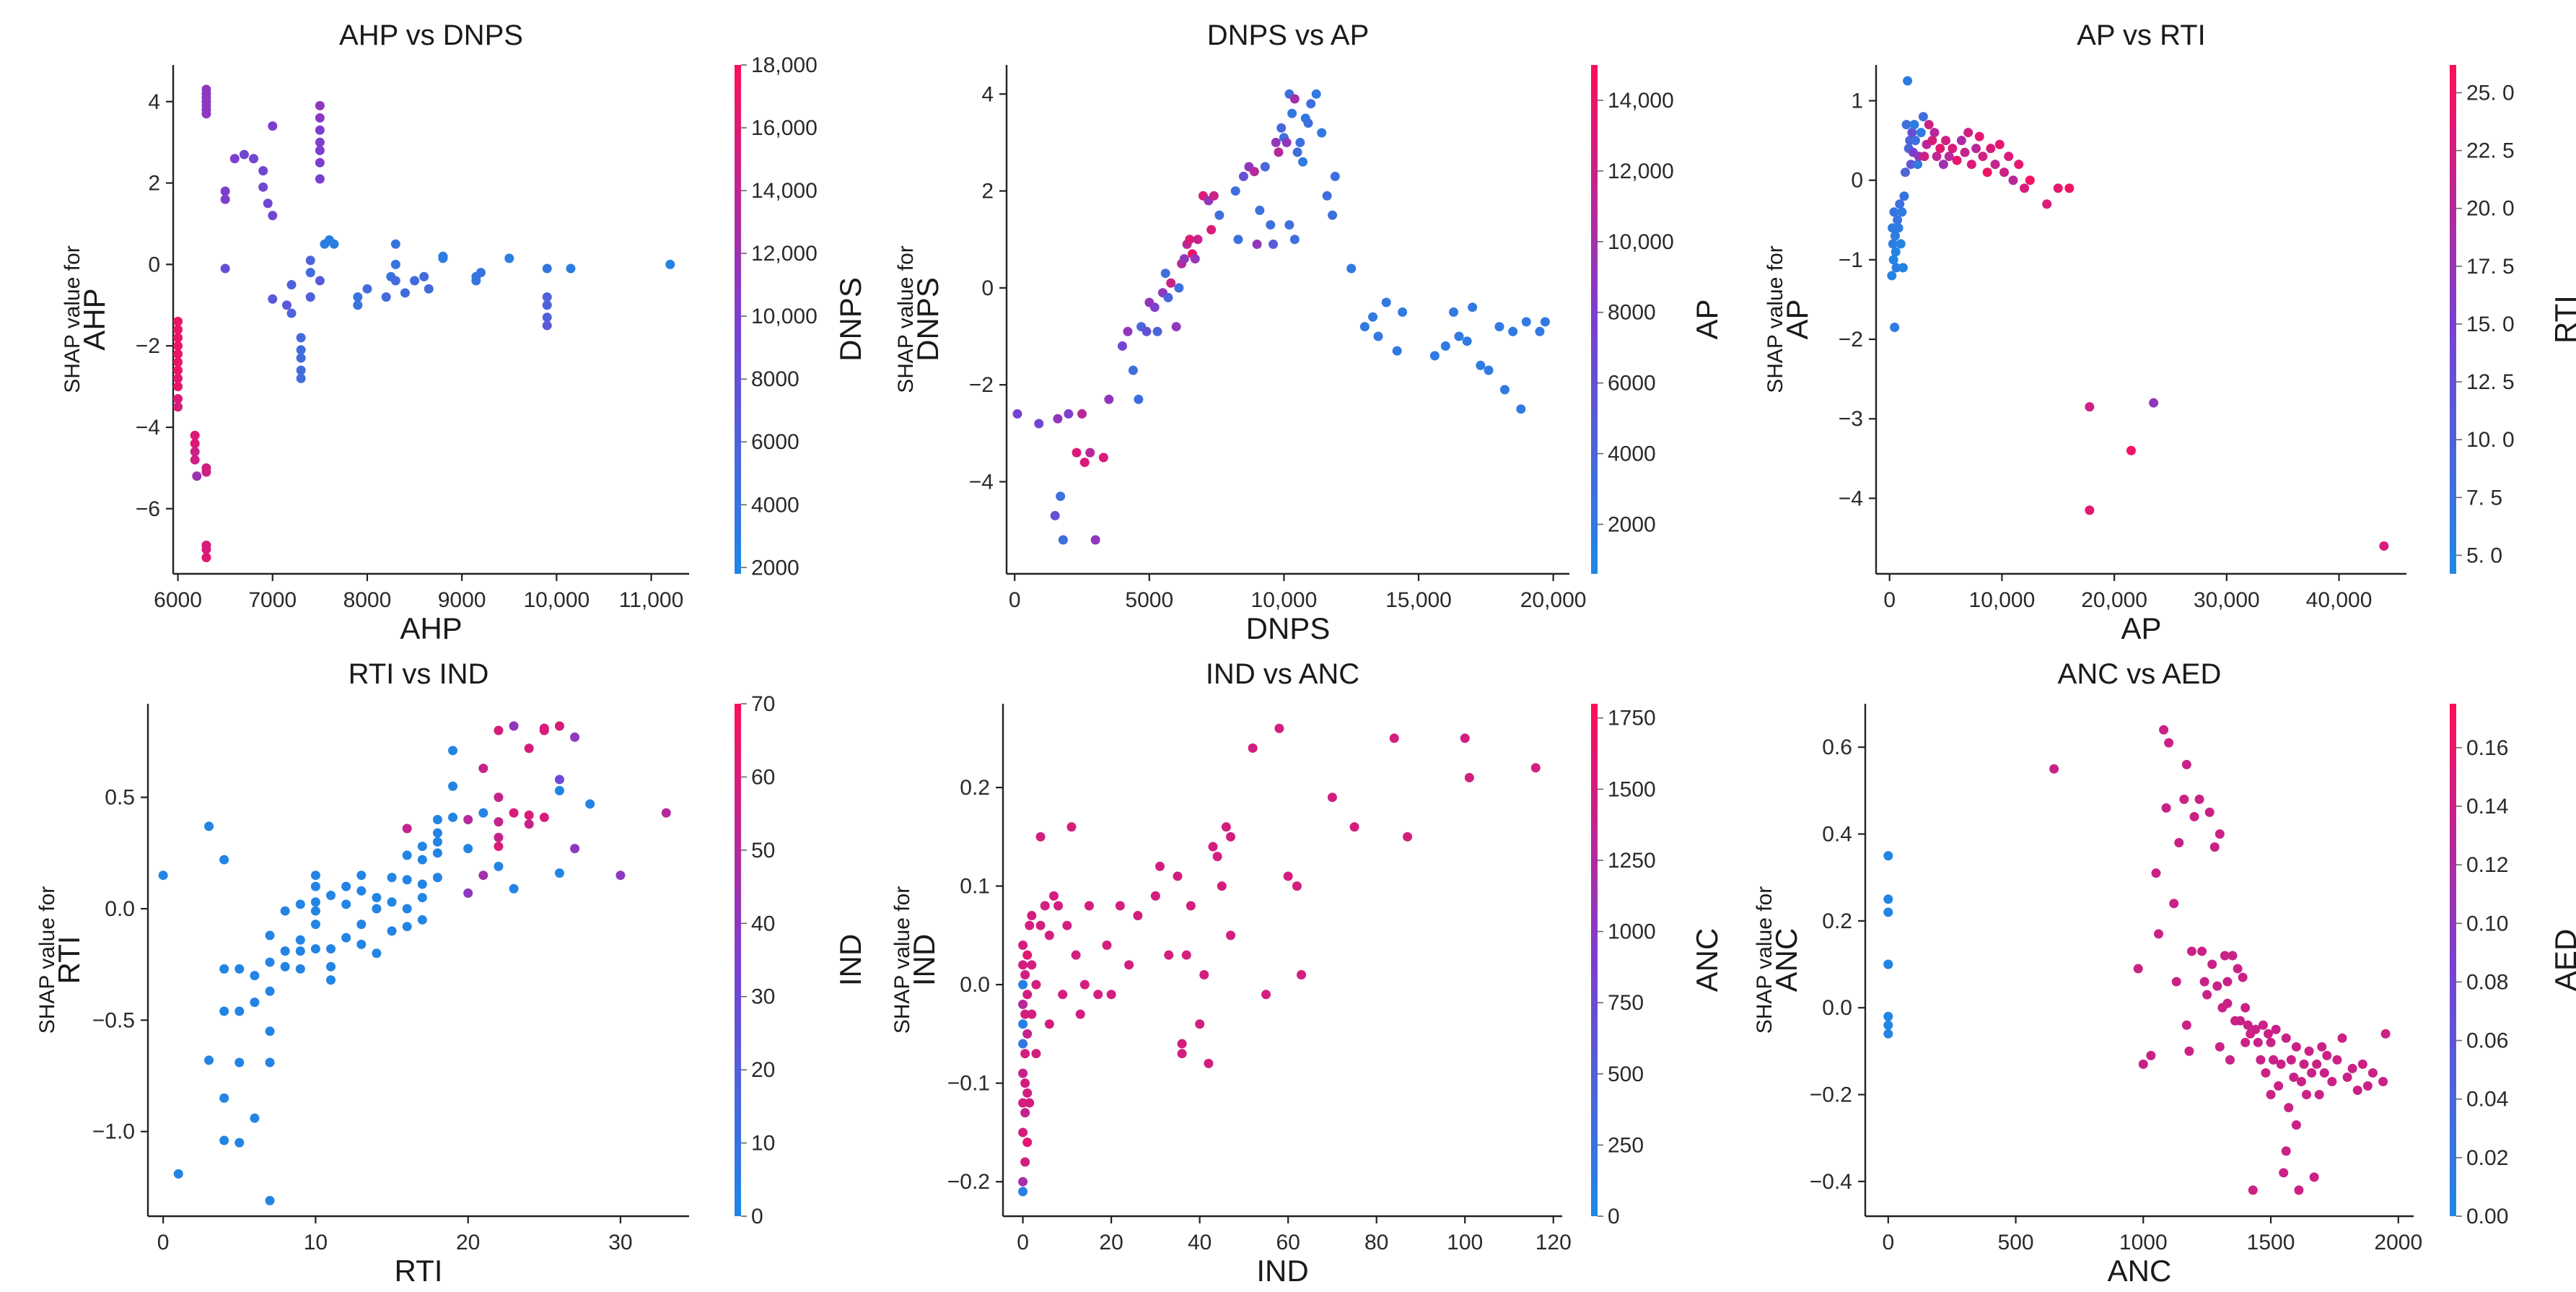  I want to click on colorbar-tick-label: 0.02, so click(2487, 1158).